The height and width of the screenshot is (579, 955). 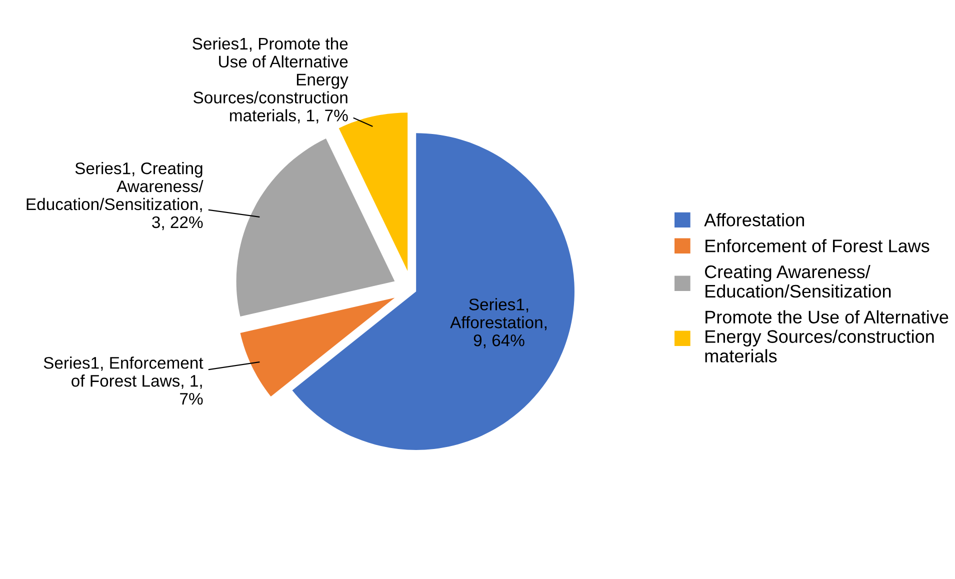 I want to click on data-label: Series1, Creating Awareness/ Education/Sensitization, 3, 22%, so click(x=115, y=196).